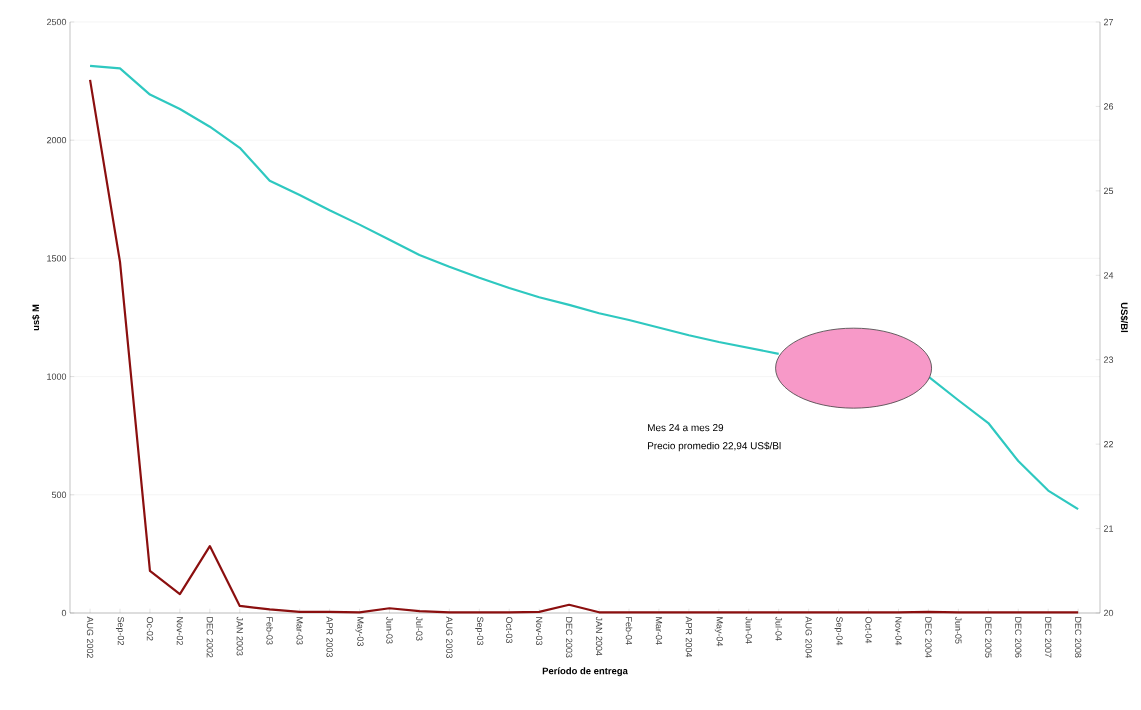  What do you see at coordinates (629, 631) in the screenshot?
I see `x-tick-label: Feb-04` at bounding box center [629, 631].